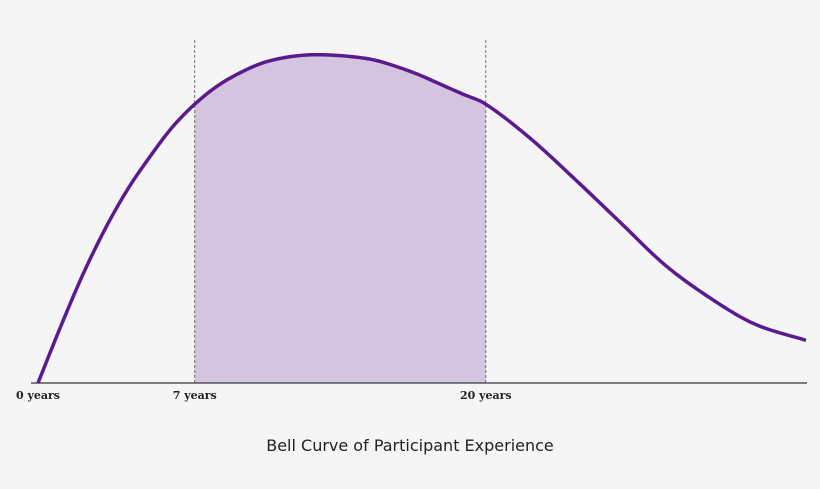  What do you see at coordinates (195, 395) in the screenshot?
I see `x-tick-label: 7 years` at bounding box center [195, 395].